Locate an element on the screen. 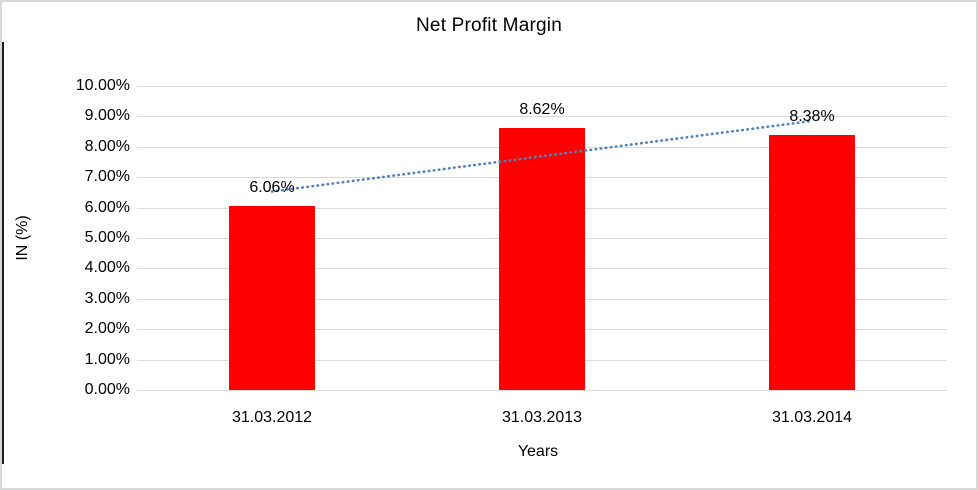 The image size is (978, 490). y-tick-label: 9.00% is located at coordinates (107, 116).